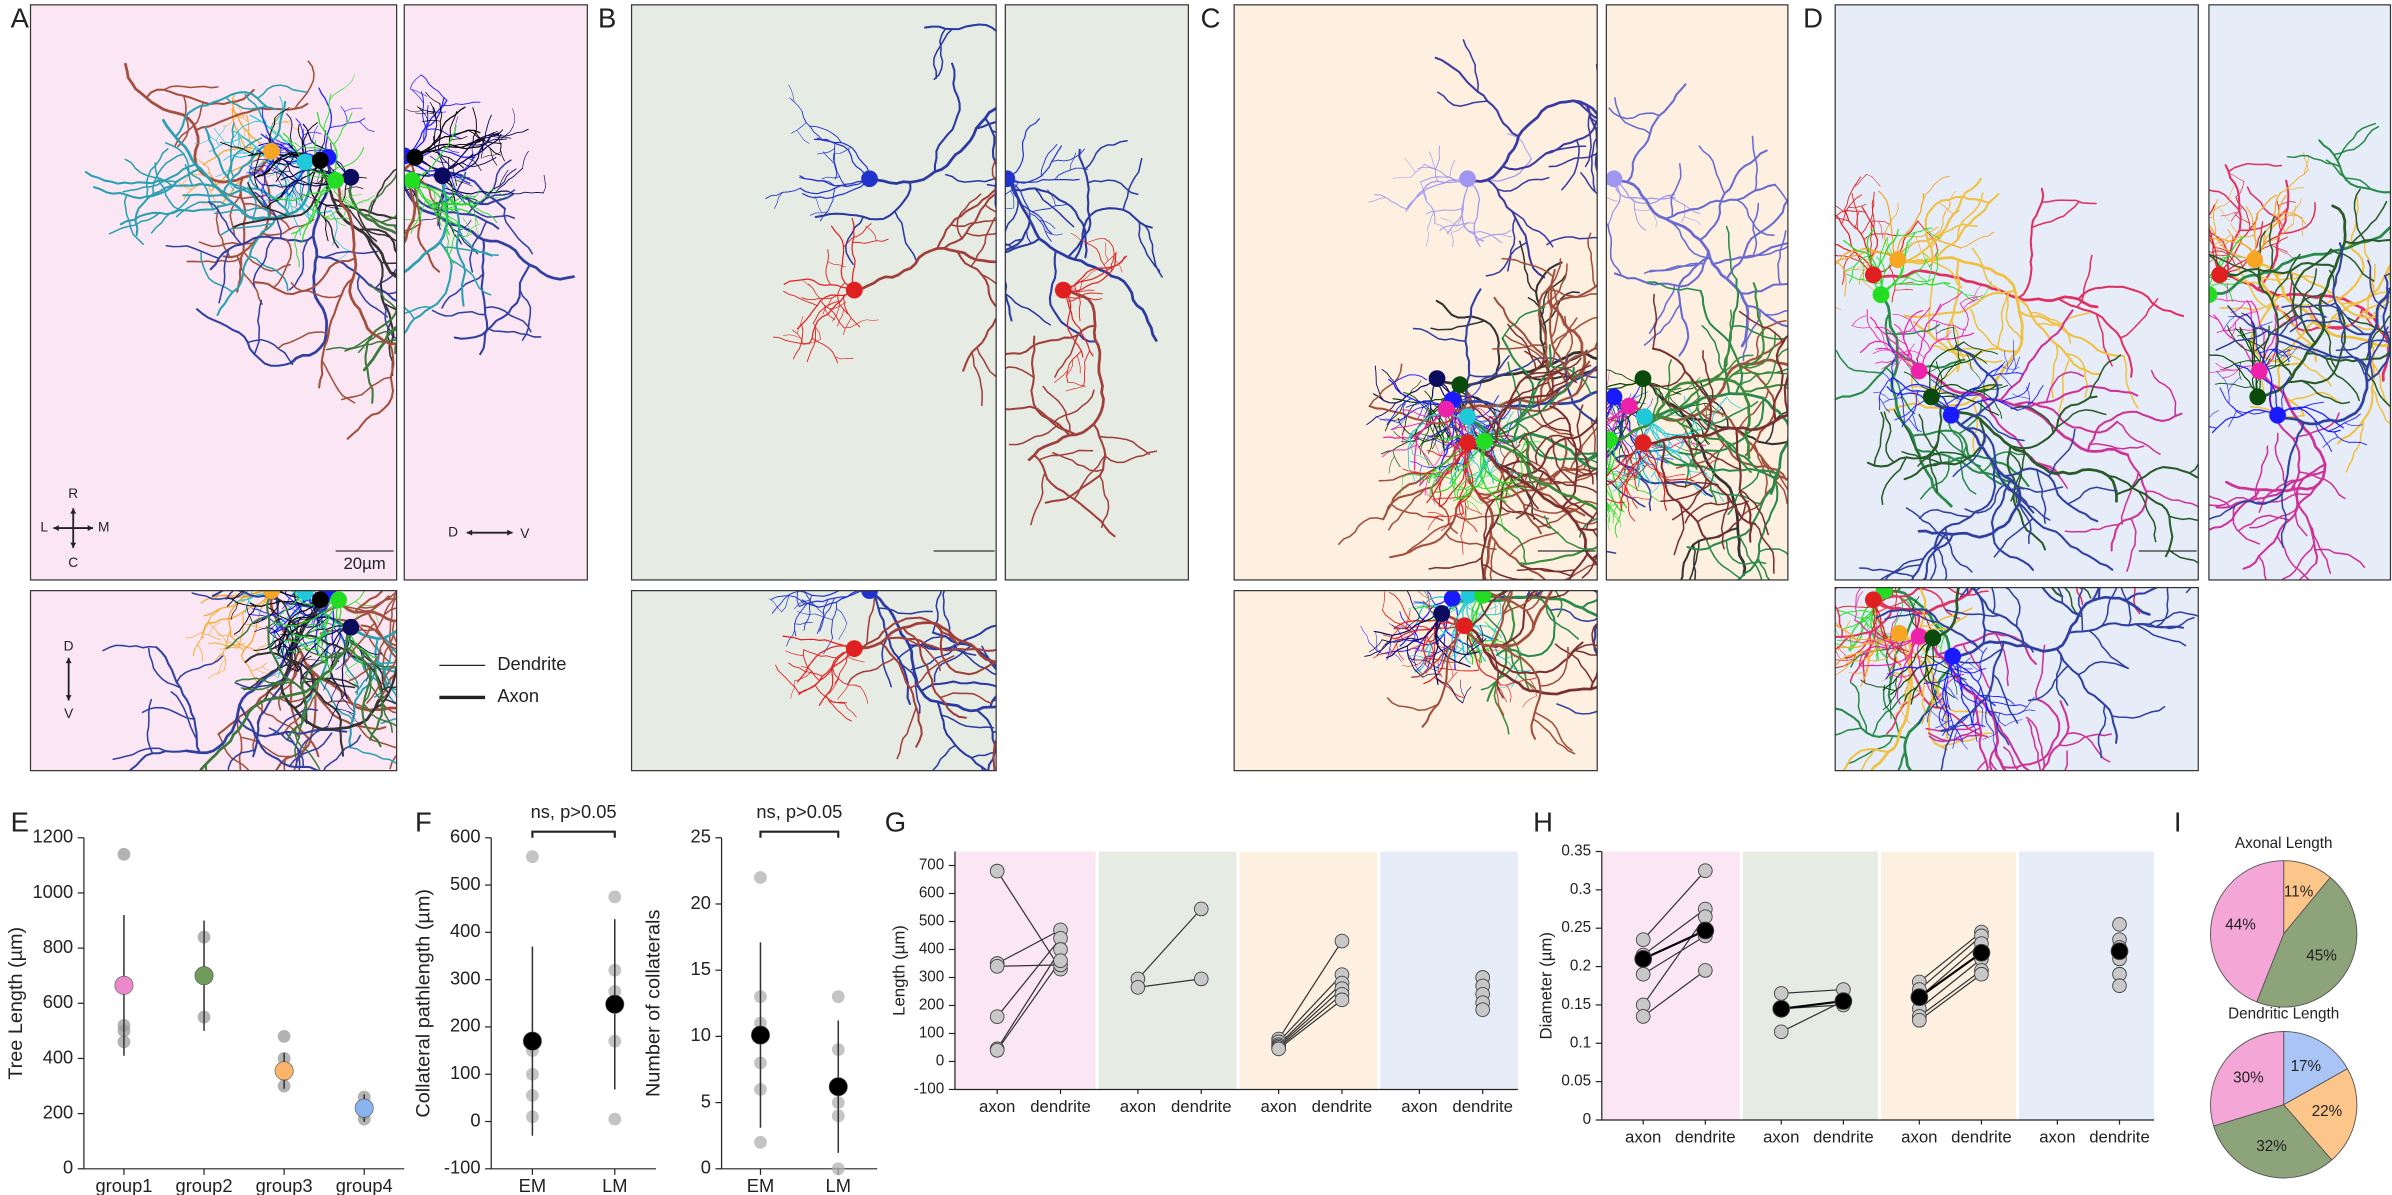 The image size is (2392, 1195). Describe the element at coordinates (2299, 351) in the screenshot. I see `neuron-group` at that location.